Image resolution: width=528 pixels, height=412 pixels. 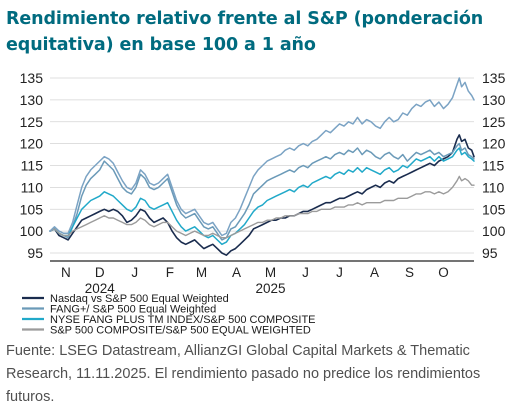 I want to click on y-tick-left-105: 105, so click(x=32, y=209).